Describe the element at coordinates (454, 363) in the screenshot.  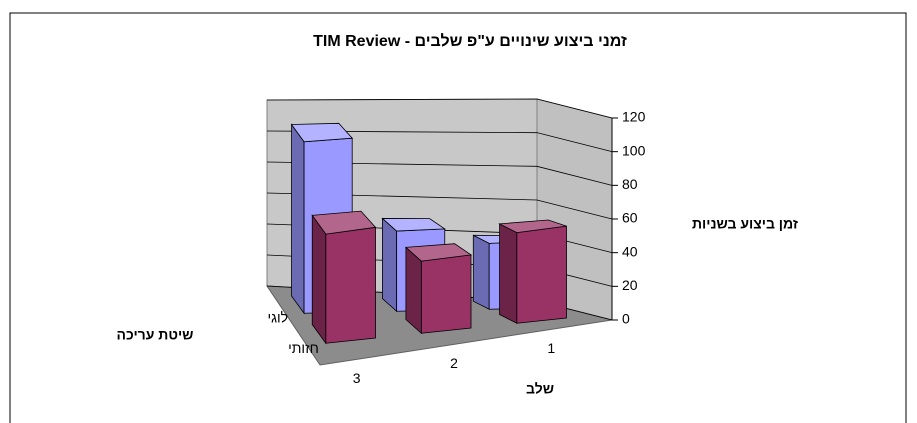
I see `x-tick-label: 2` at that location.